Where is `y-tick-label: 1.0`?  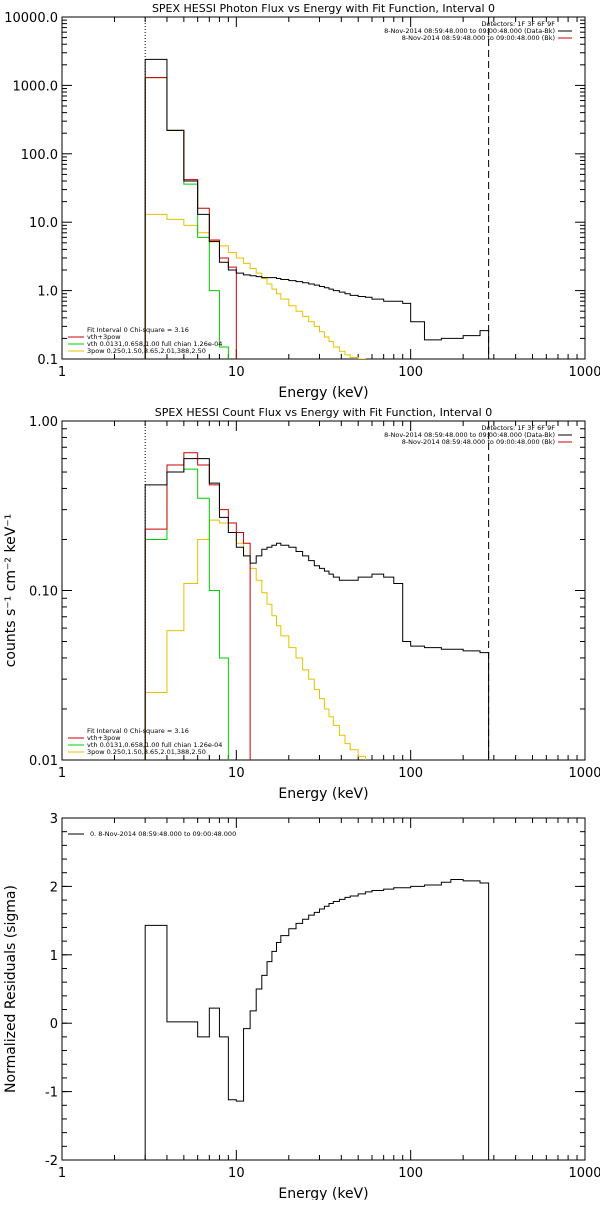 y-tick-label: 1.0 is located at coordinates (47, 292).